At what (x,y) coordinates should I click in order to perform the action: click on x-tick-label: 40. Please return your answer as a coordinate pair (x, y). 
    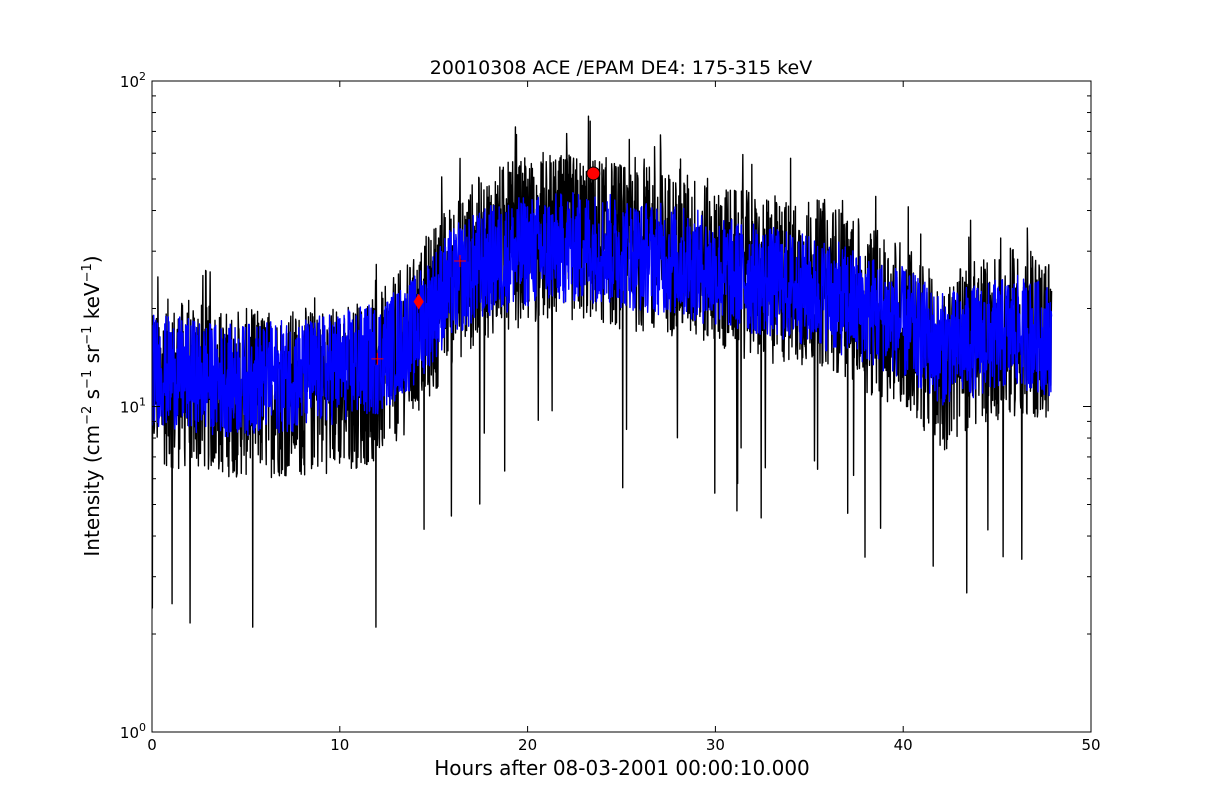
    Looking at the image, I should click on (903, 745).